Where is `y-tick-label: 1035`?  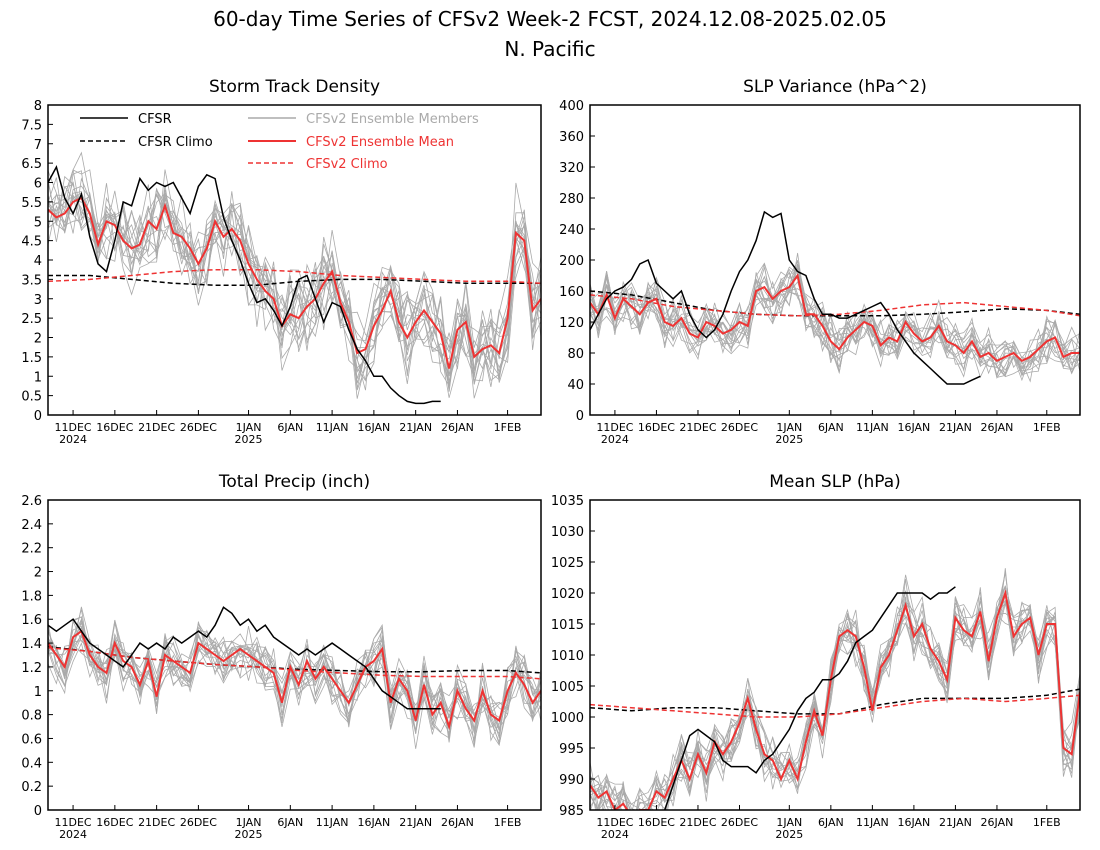
y-tick-label: 1035 is located at coordinates (567, 501).